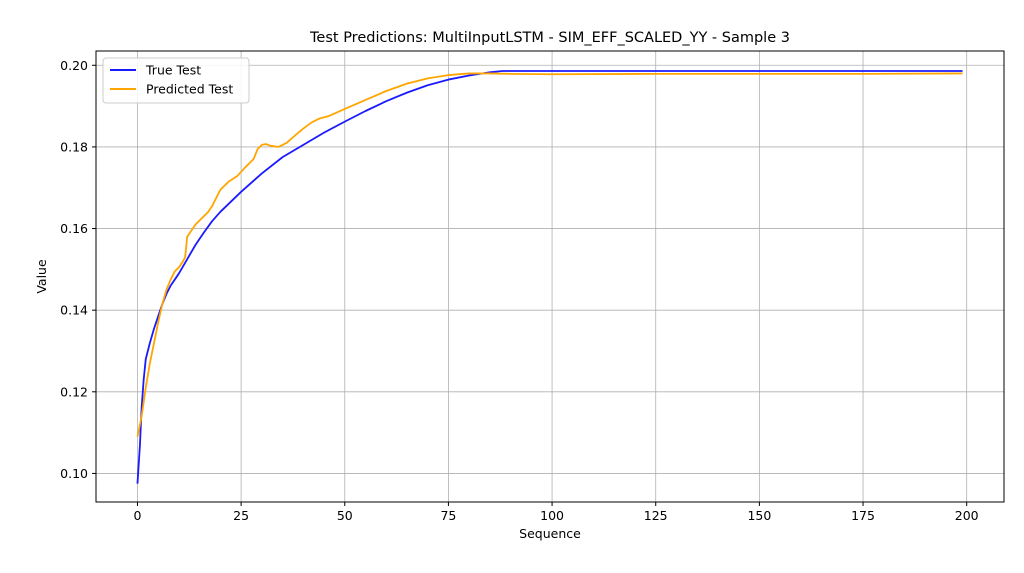  Describe the element at coordinates (173, 70) in the screenshot. I see `legend-label-true-test: True Test` at that location.